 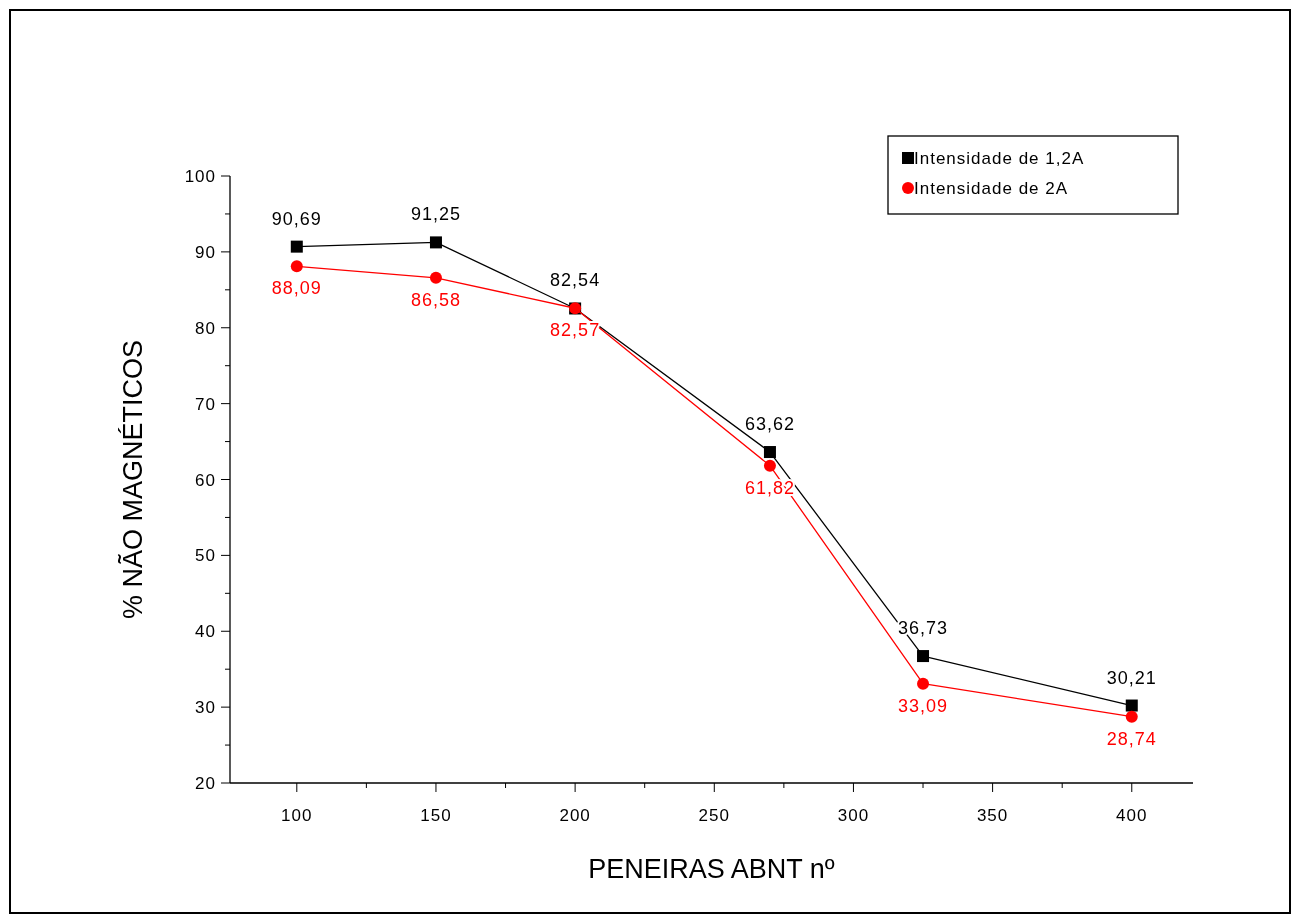 What do you see at coordinates (853, 815) in the screenshot?
I see `x-tick-label: 300` at bounding box center [853, 815].